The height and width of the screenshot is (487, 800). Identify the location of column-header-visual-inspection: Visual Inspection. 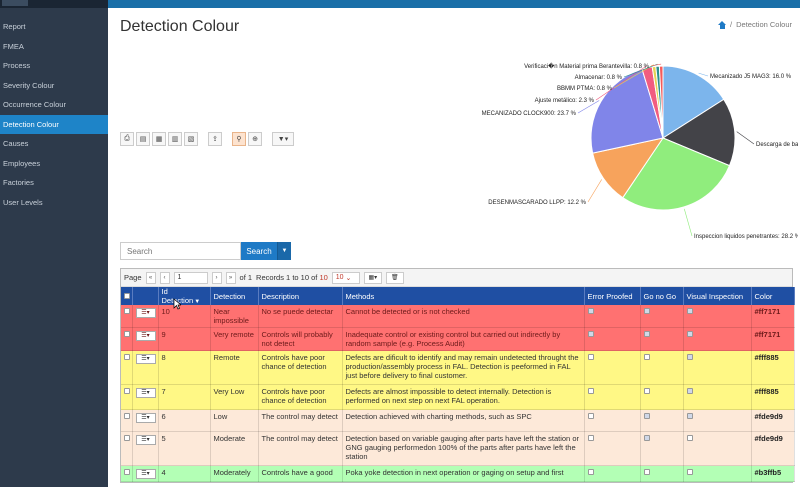
(717, 296).